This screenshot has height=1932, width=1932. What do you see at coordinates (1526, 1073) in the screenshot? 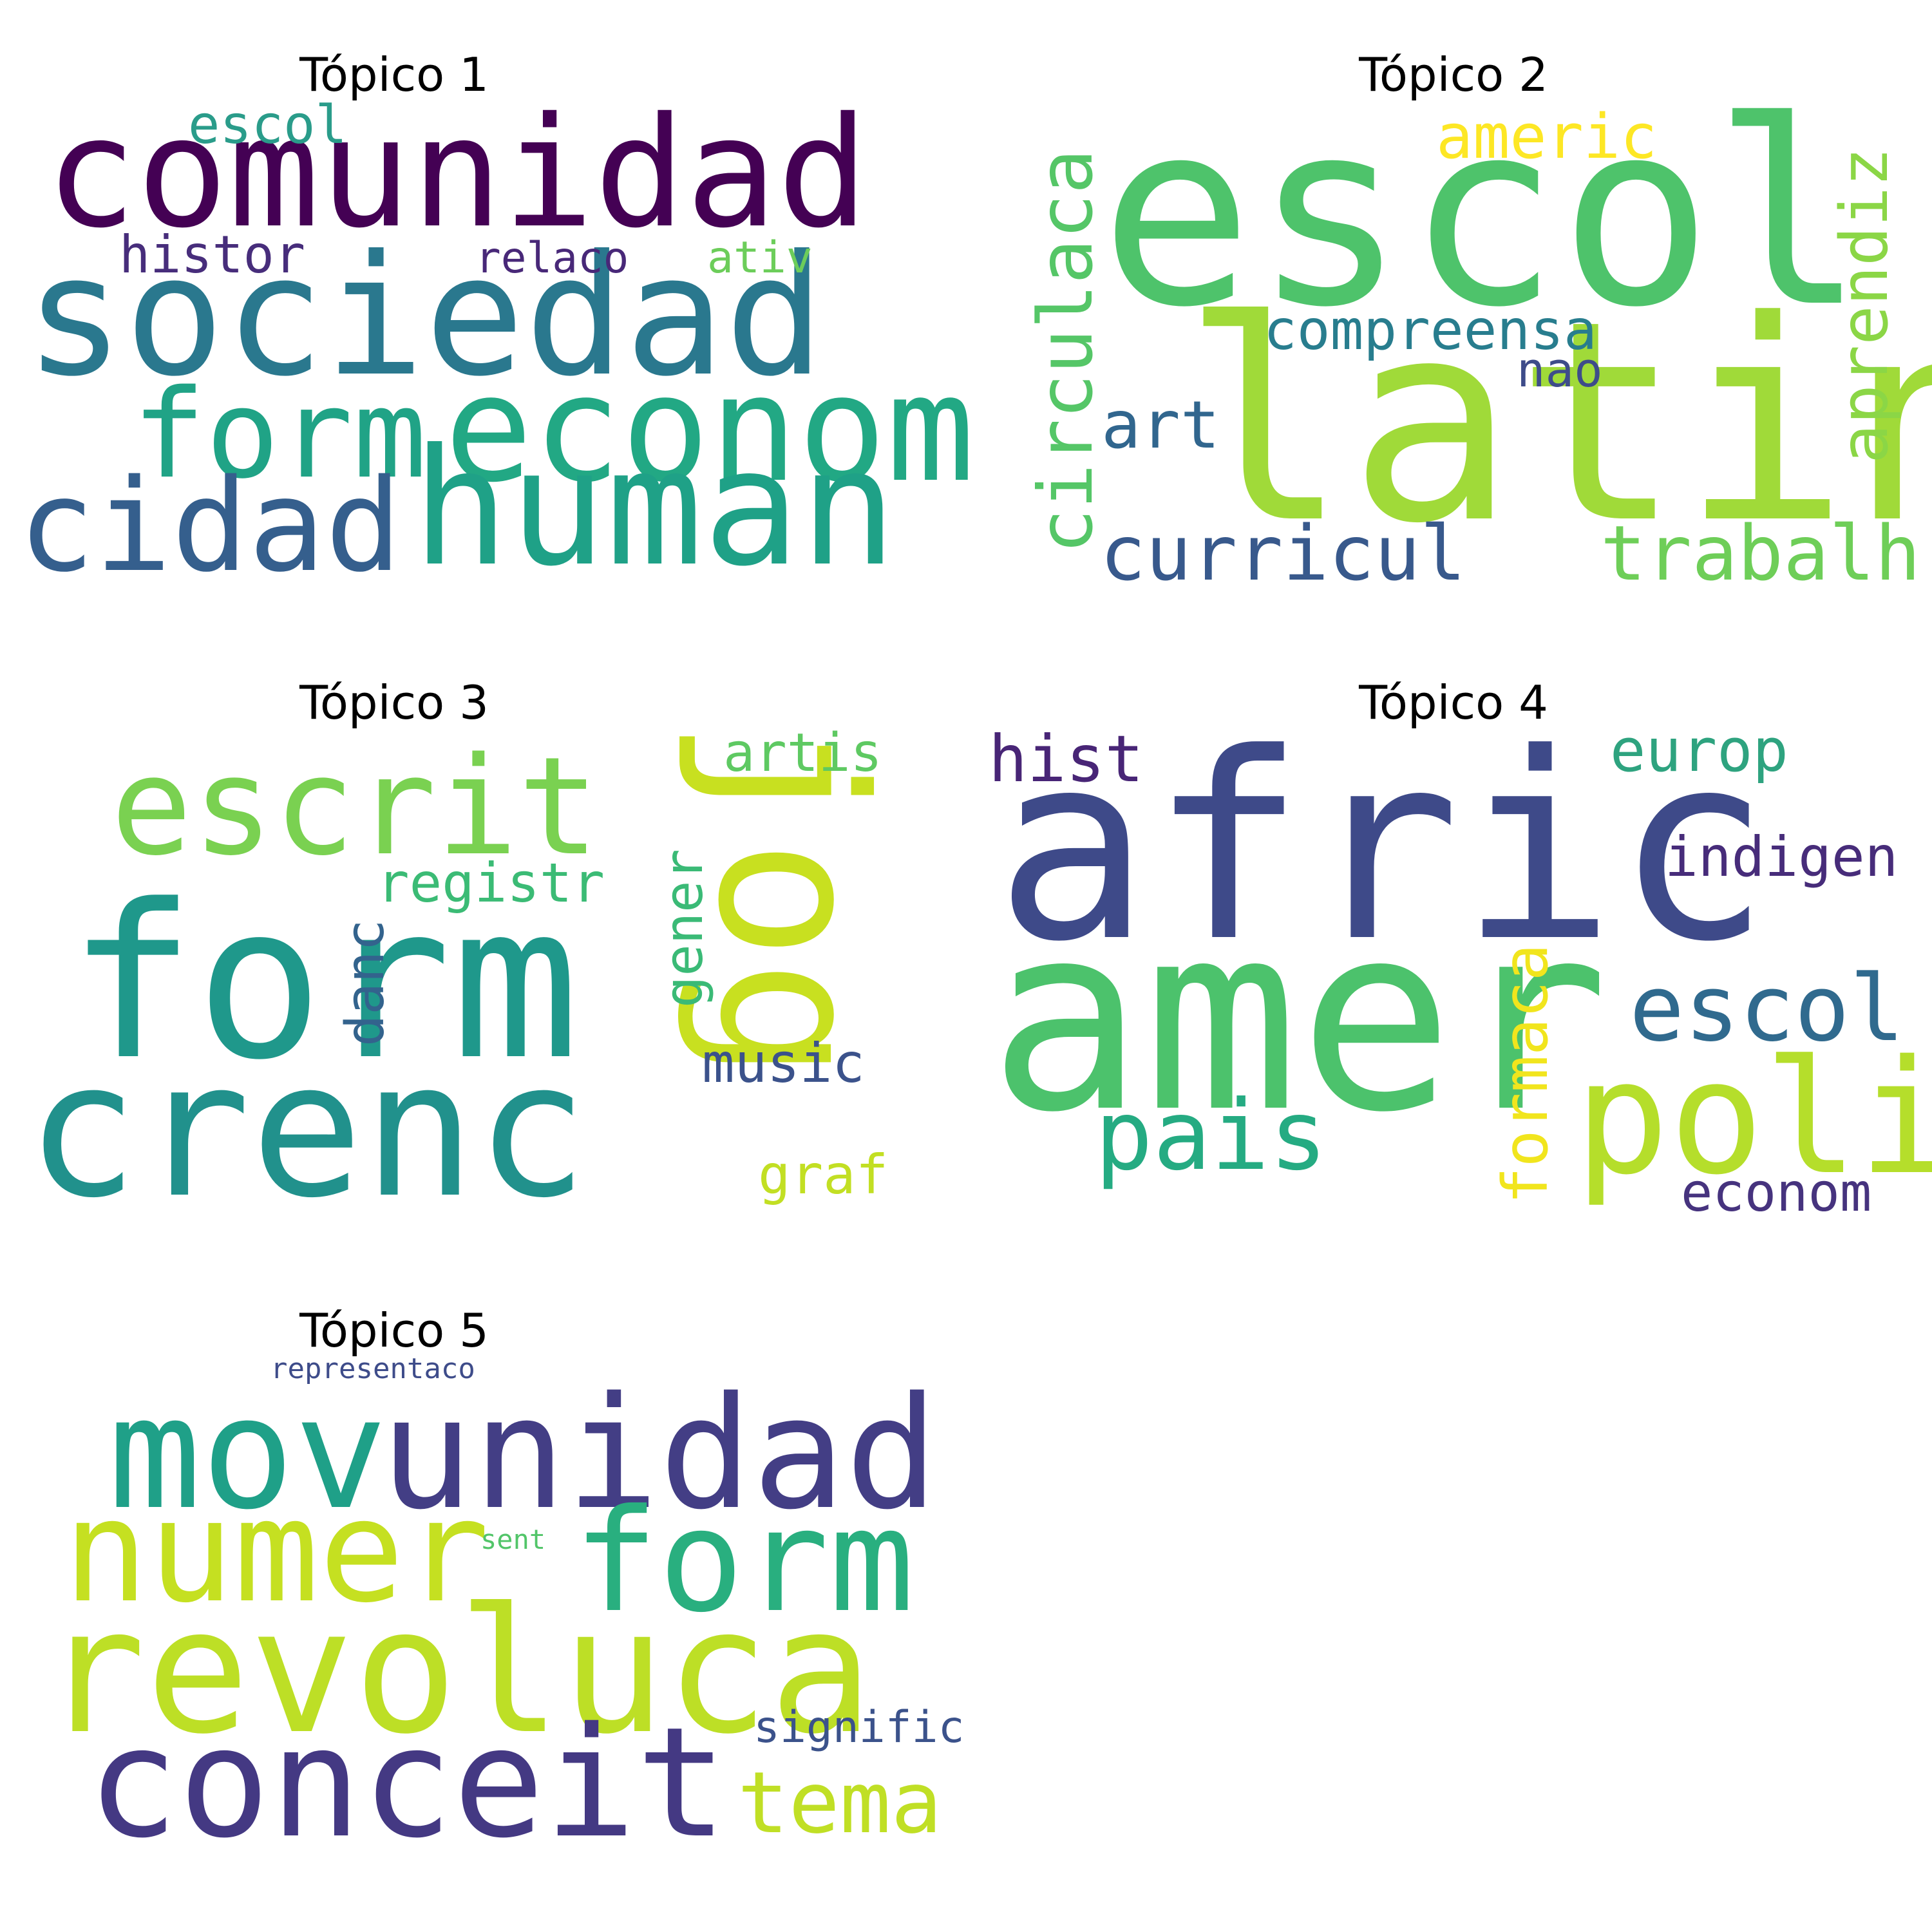
I see `word: formaca` at bounding box center [1526, 1073].